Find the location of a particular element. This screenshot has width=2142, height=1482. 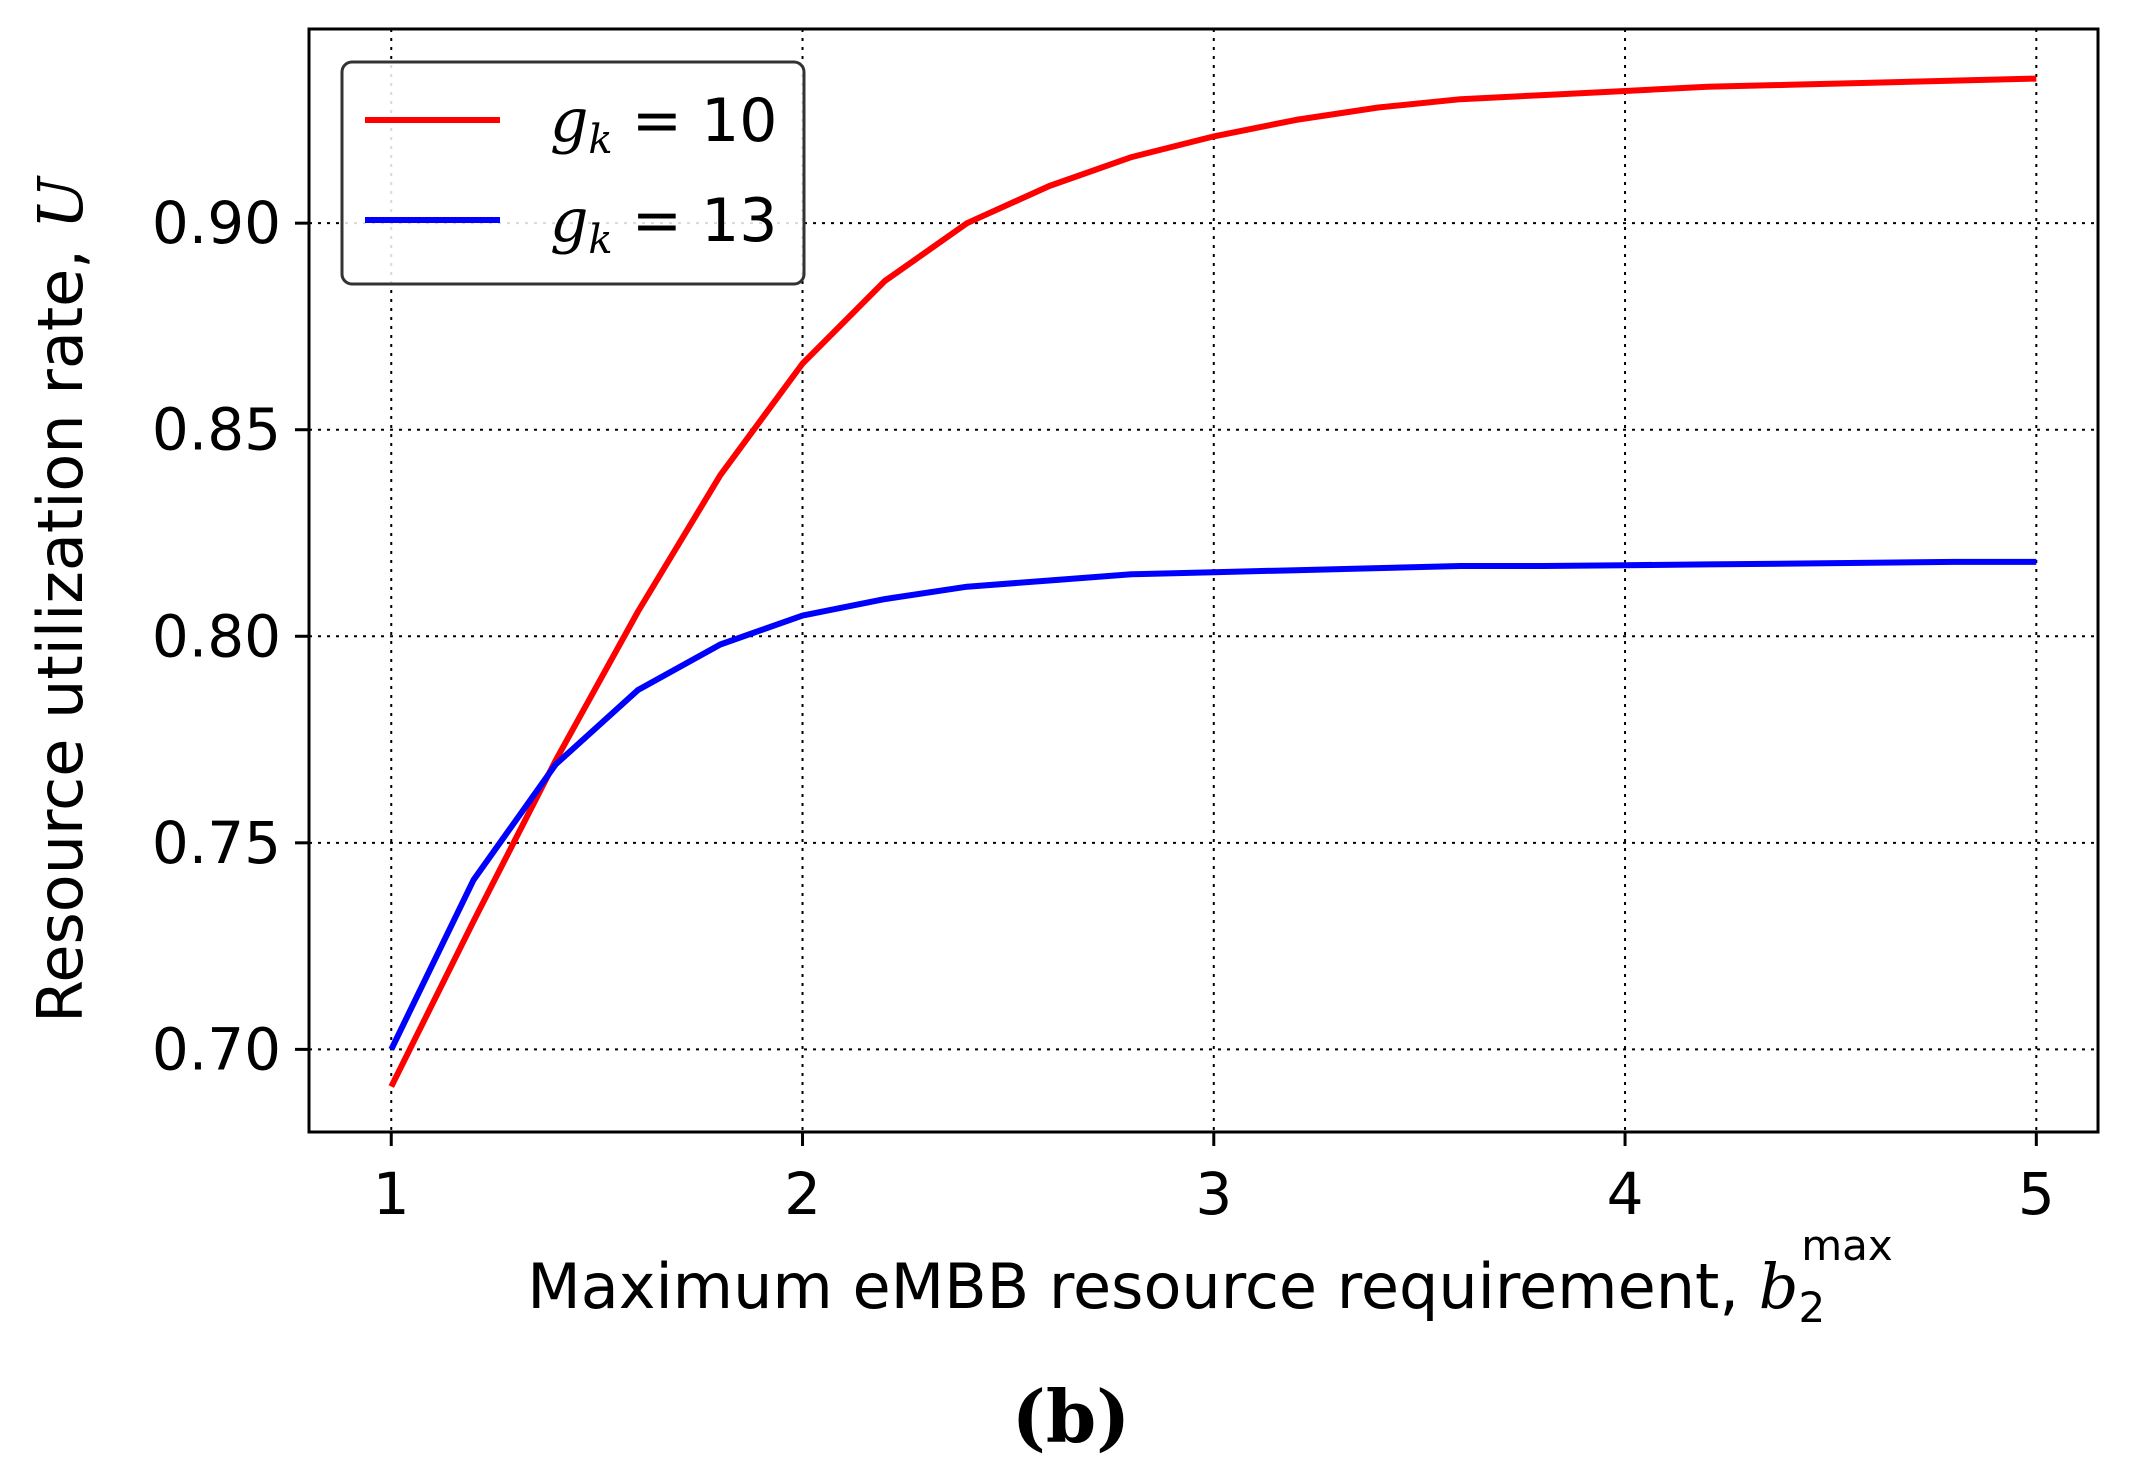

x-tick-label: 3 is located at coordinates (1213, 1194).